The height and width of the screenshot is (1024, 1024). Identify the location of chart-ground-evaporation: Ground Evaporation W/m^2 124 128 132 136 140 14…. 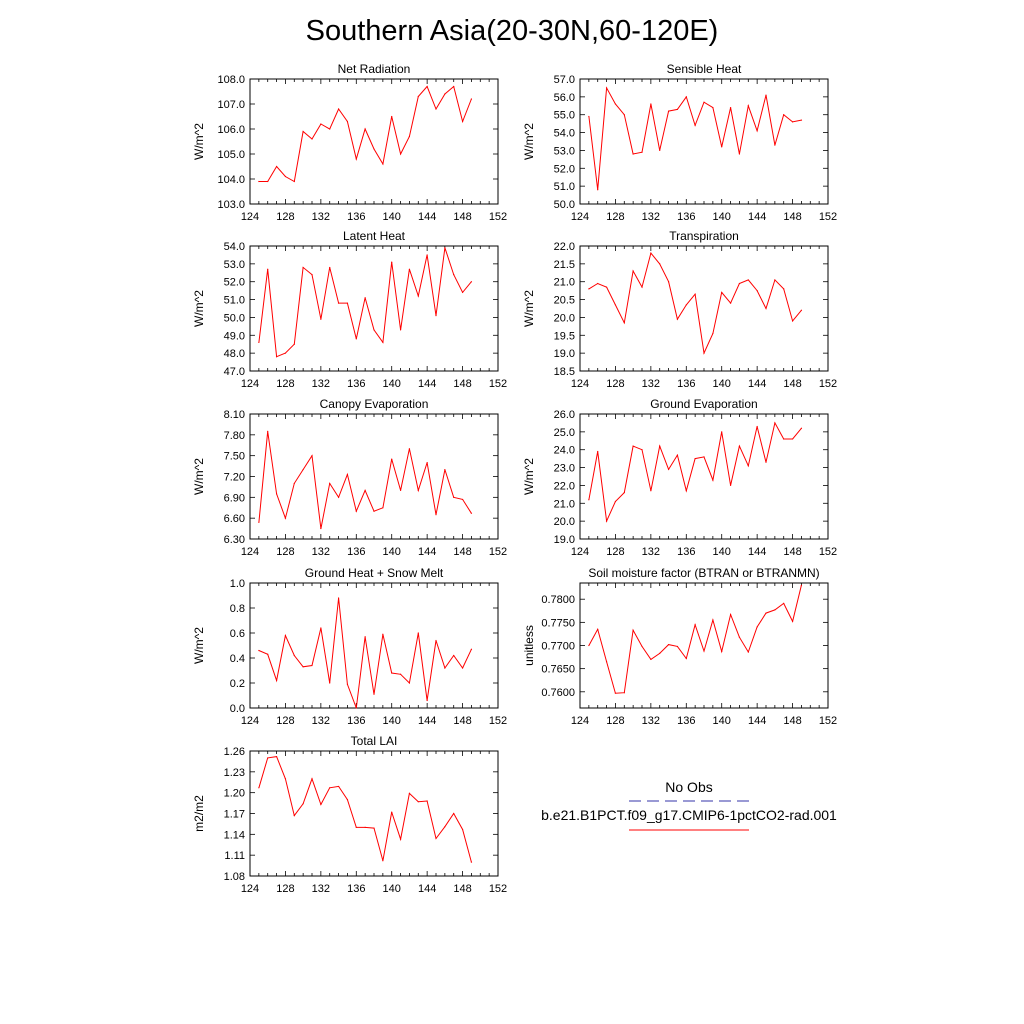
(679, 477).